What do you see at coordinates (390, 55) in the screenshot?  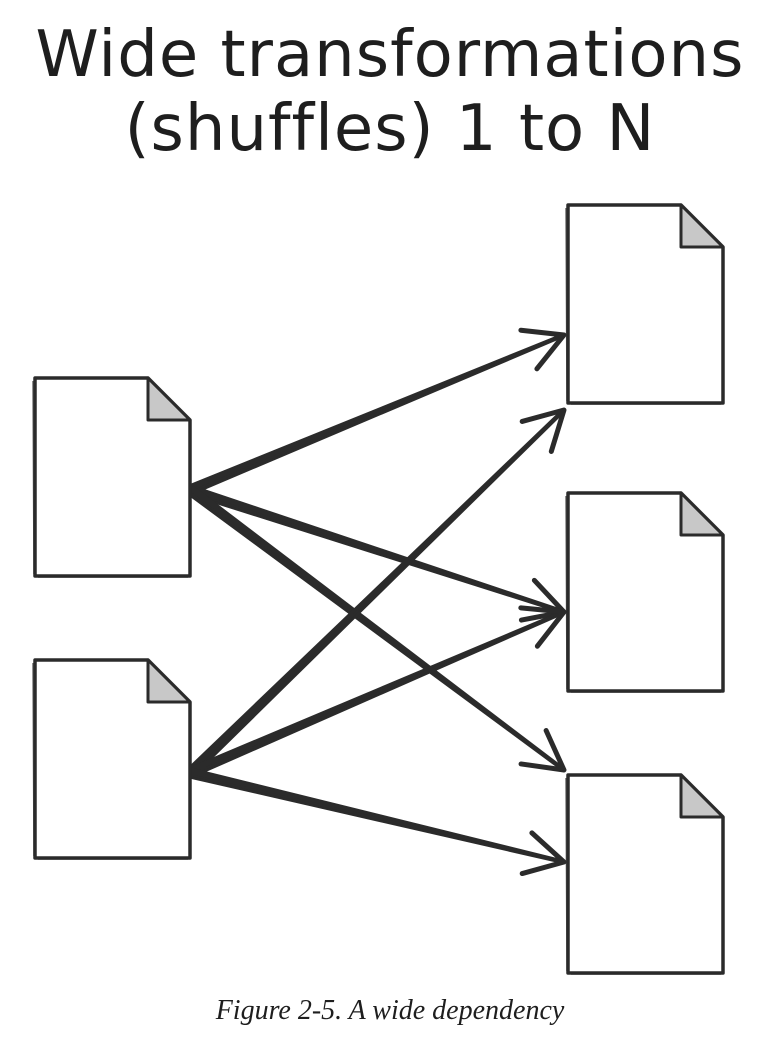 I see `title-line-1: Wide transformations` at bounding box center [390, 55].